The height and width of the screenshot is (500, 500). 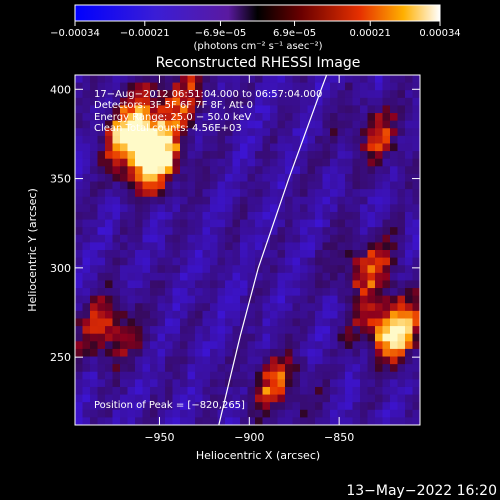 I want to click on peak-position-label: Position of Peak = [−820,265], so click(x=169, y=405).